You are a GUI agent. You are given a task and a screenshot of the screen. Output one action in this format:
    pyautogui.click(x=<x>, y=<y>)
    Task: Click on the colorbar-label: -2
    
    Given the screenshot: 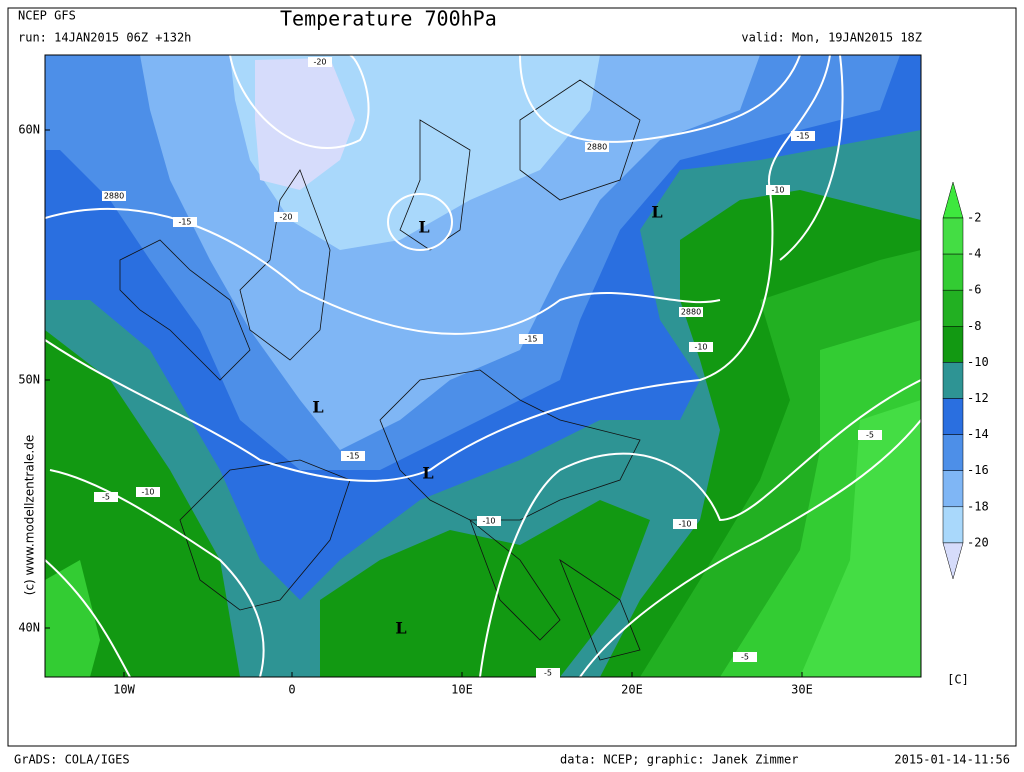 What is the action you would take?
    pyautogui.click(x=974, y=218)
    